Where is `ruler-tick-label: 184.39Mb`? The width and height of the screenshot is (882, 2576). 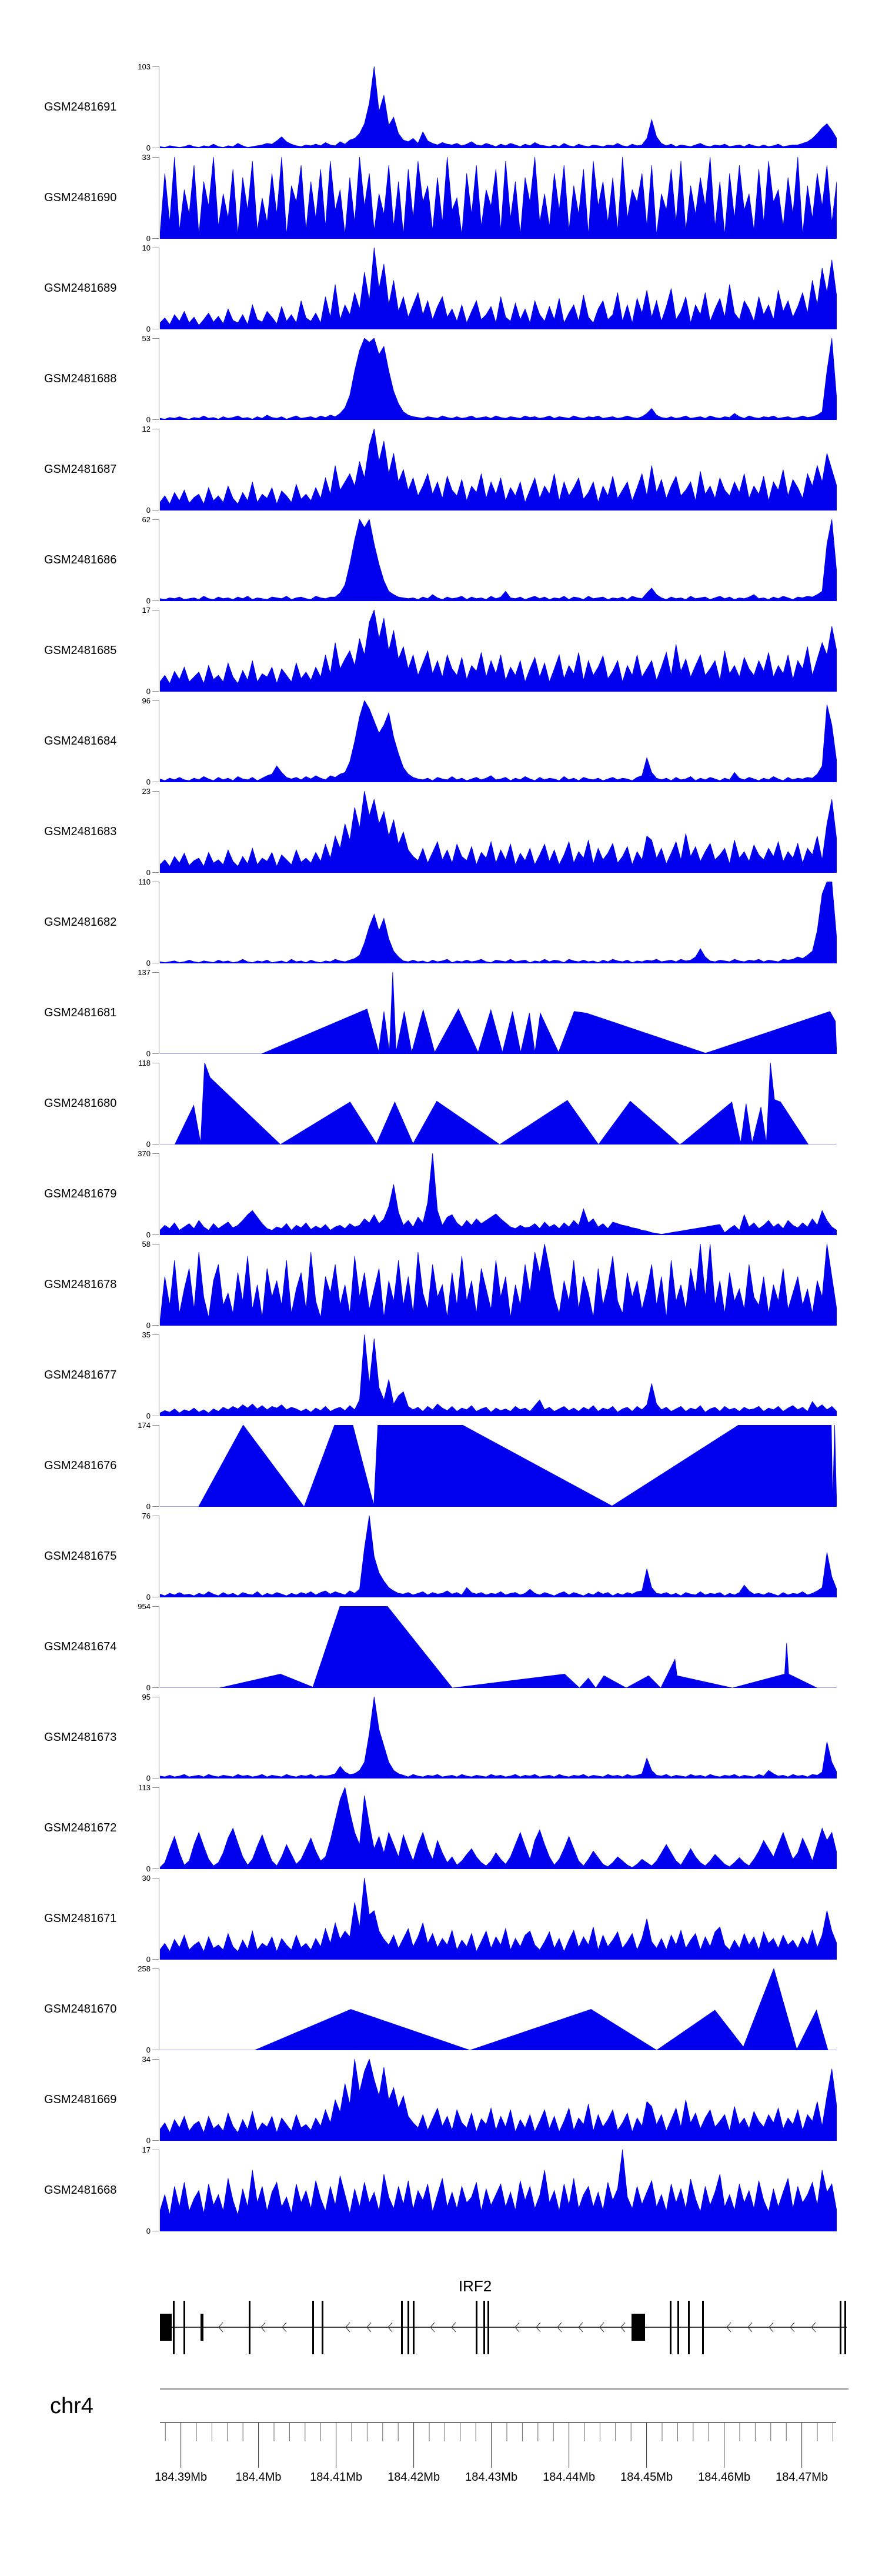 ruler-tick-label: 184.39Mb is located at coordinates (181, 2477).